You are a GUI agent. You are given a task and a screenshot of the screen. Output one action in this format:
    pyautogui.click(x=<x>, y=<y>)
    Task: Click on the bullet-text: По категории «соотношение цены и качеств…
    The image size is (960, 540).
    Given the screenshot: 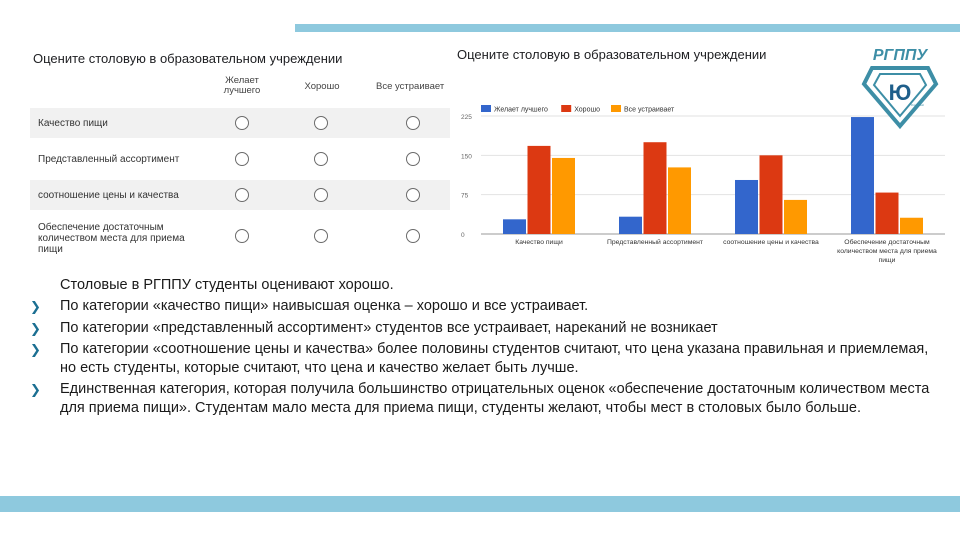 What is the action you would take?
    pyautogui.click(x=494, y=358)
    